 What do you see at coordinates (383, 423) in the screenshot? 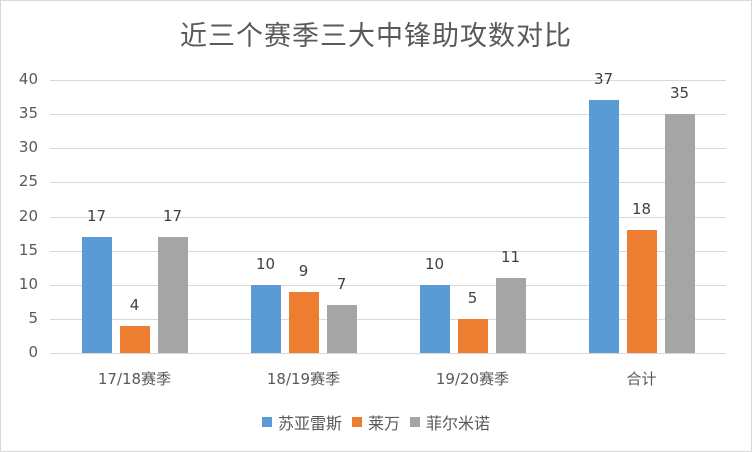
I see `legend-label: 莱万` at bounding box center [383, 423].